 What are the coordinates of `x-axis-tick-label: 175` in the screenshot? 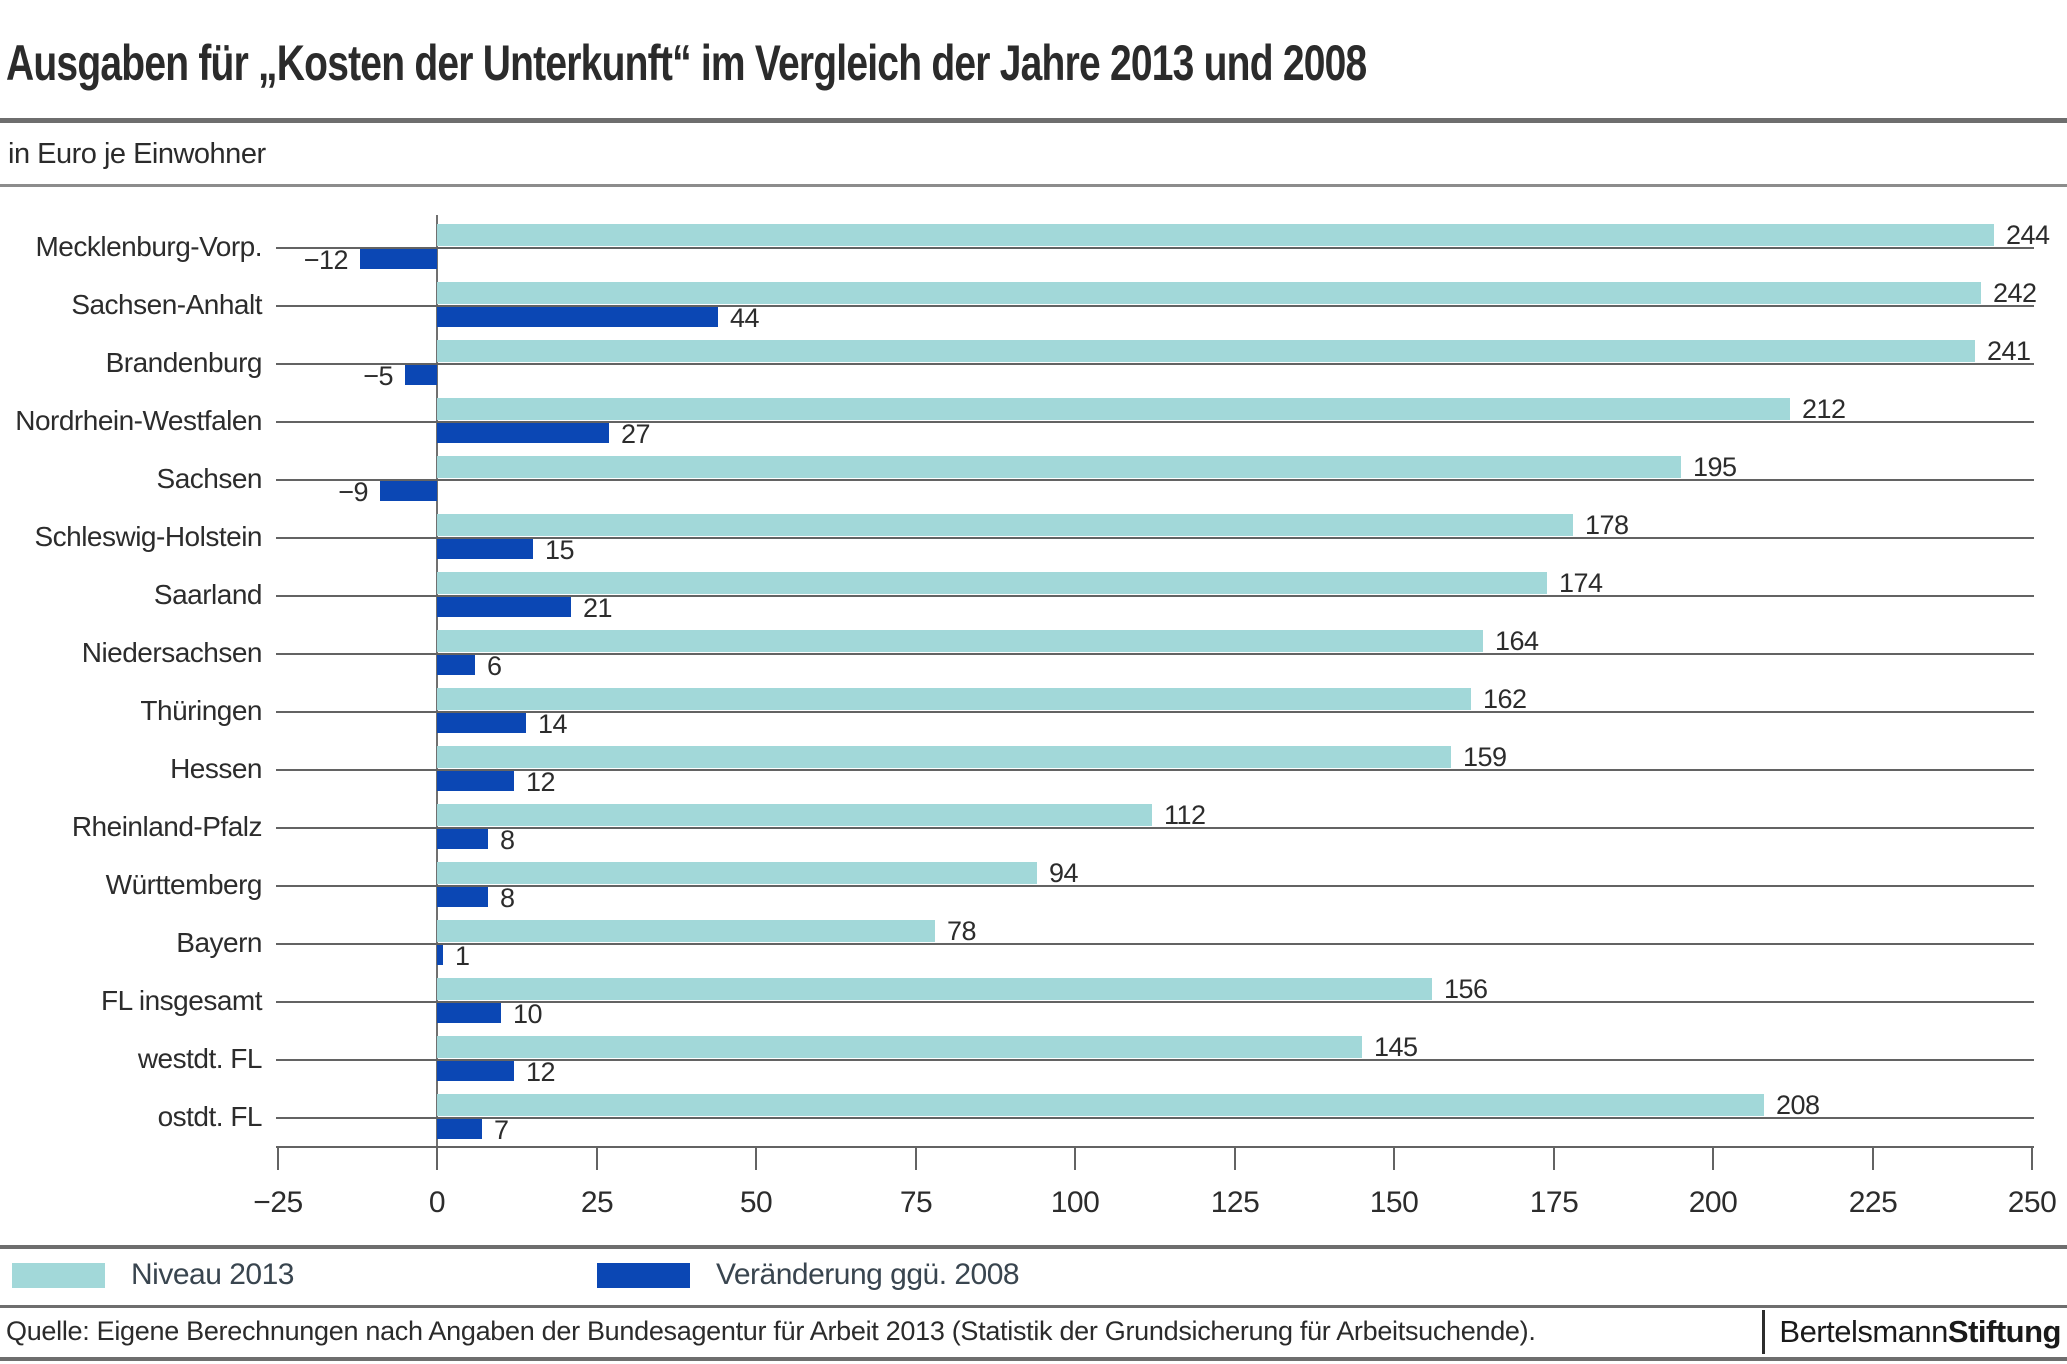 It's located at (1554, 1202).